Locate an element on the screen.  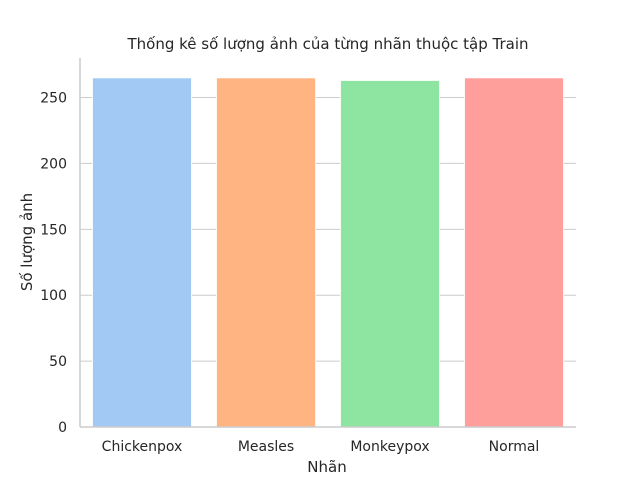
y-tick-label: 100 is located at coordinates (53, 296).